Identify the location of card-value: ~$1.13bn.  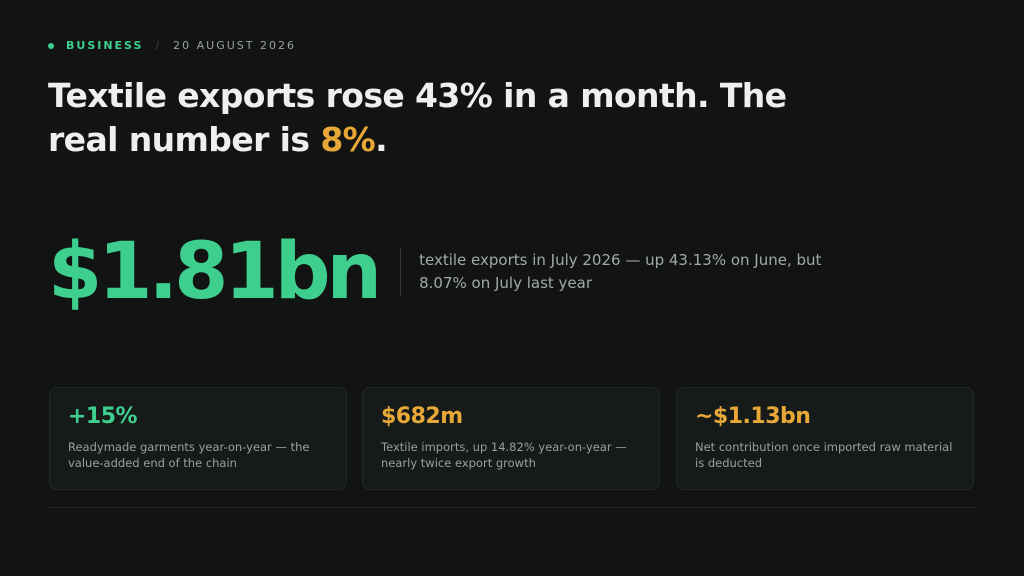
(753, 416).